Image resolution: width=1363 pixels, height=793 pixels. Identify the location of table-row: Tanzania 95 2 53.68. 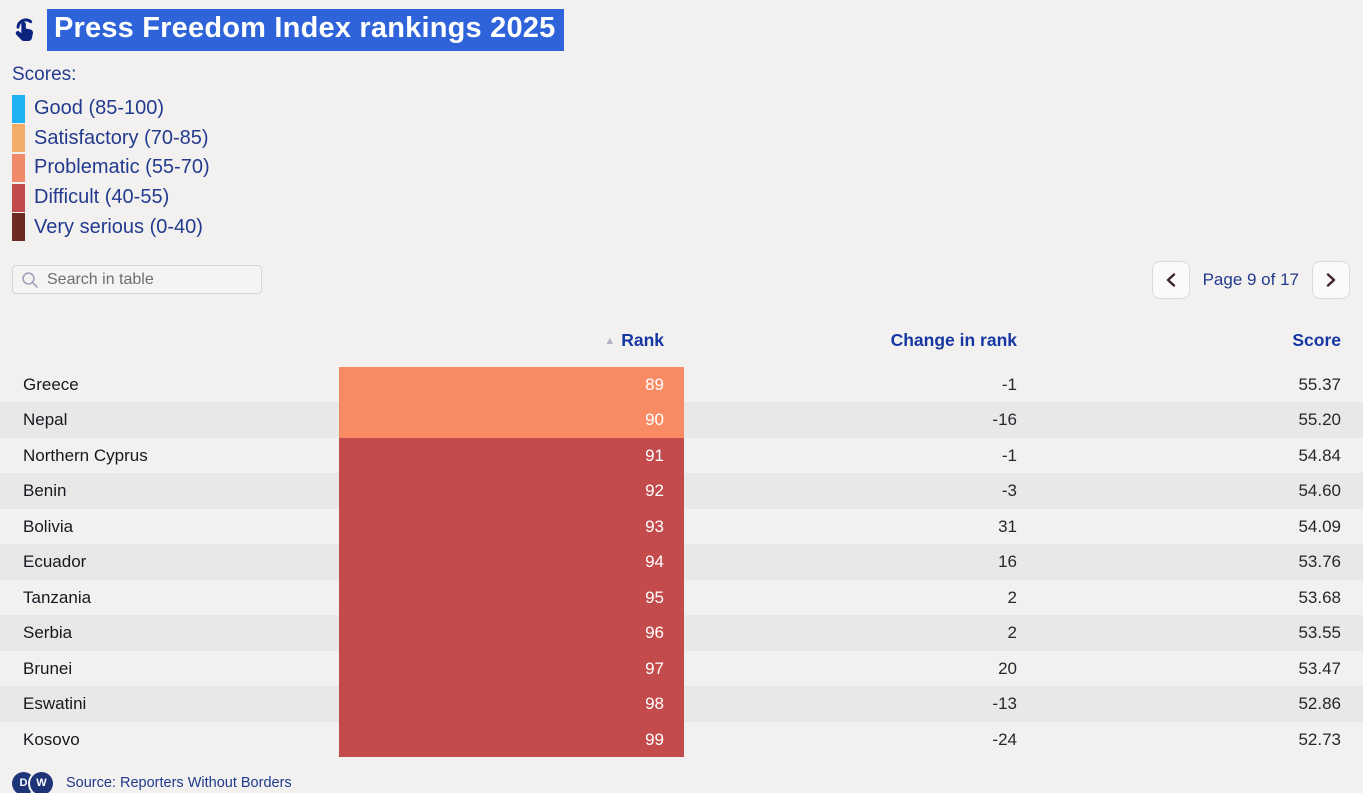
(681, 597).